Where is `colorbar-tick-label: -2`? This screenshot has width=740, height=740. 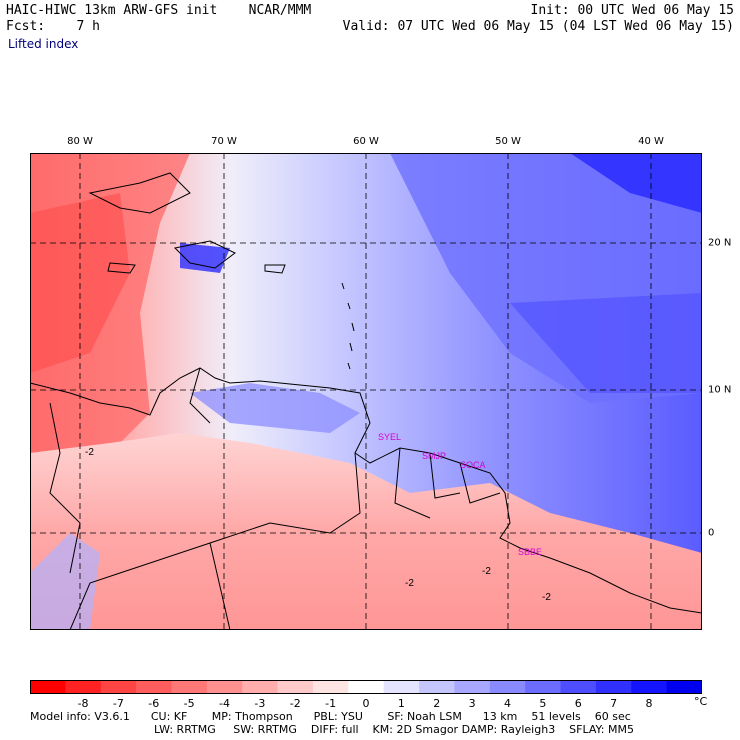
colorbar-tick-label: -2 is located at coordinates (295, 703).